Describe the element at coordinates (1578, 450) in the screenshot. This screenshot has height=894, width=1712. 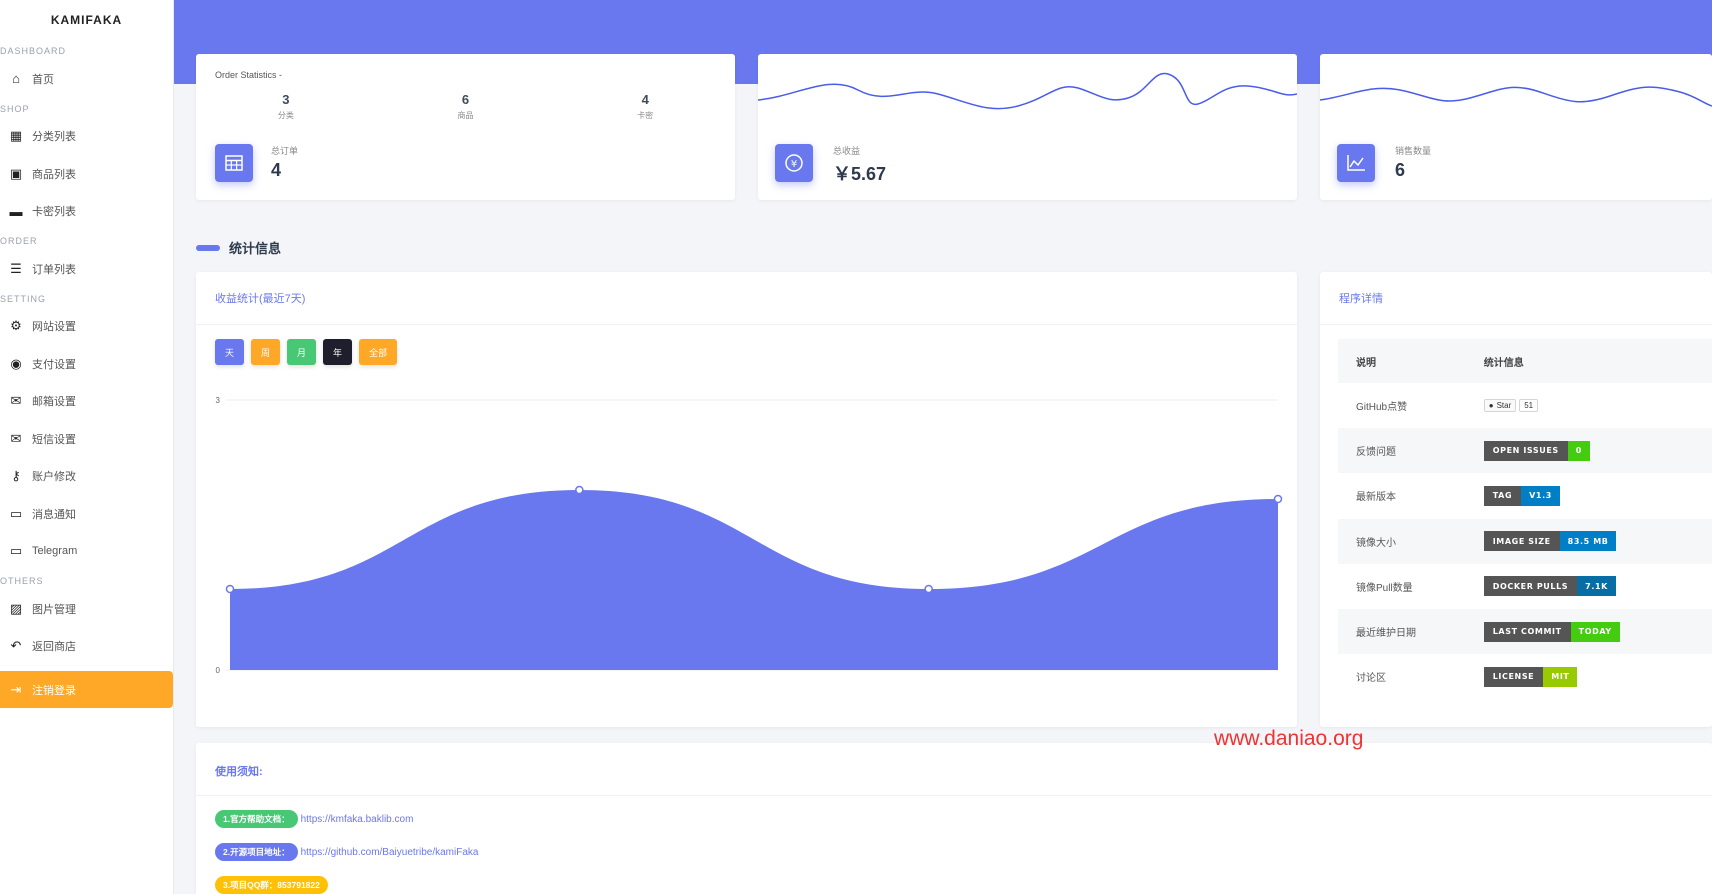
I see `badge-value: 0` at that location.